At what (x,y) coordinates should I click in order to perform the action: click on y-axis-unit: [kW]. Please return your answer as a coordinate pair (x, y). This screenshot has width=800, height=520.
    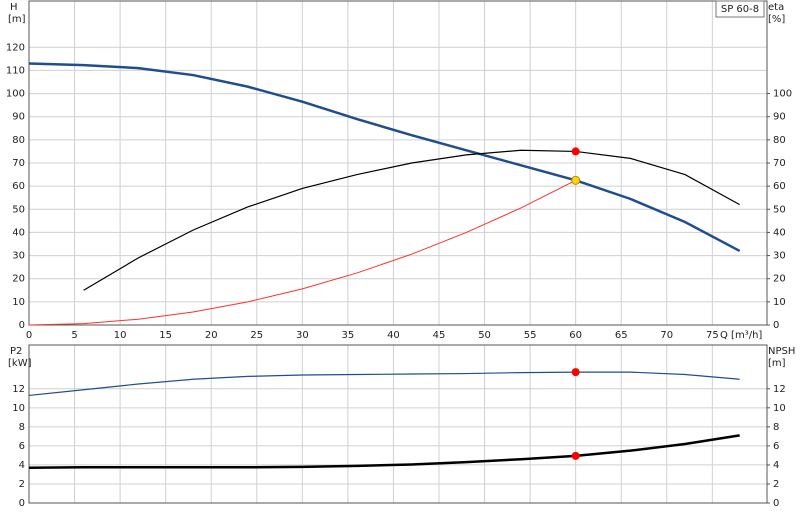
    Looking at the image, I should click on (20, 363).